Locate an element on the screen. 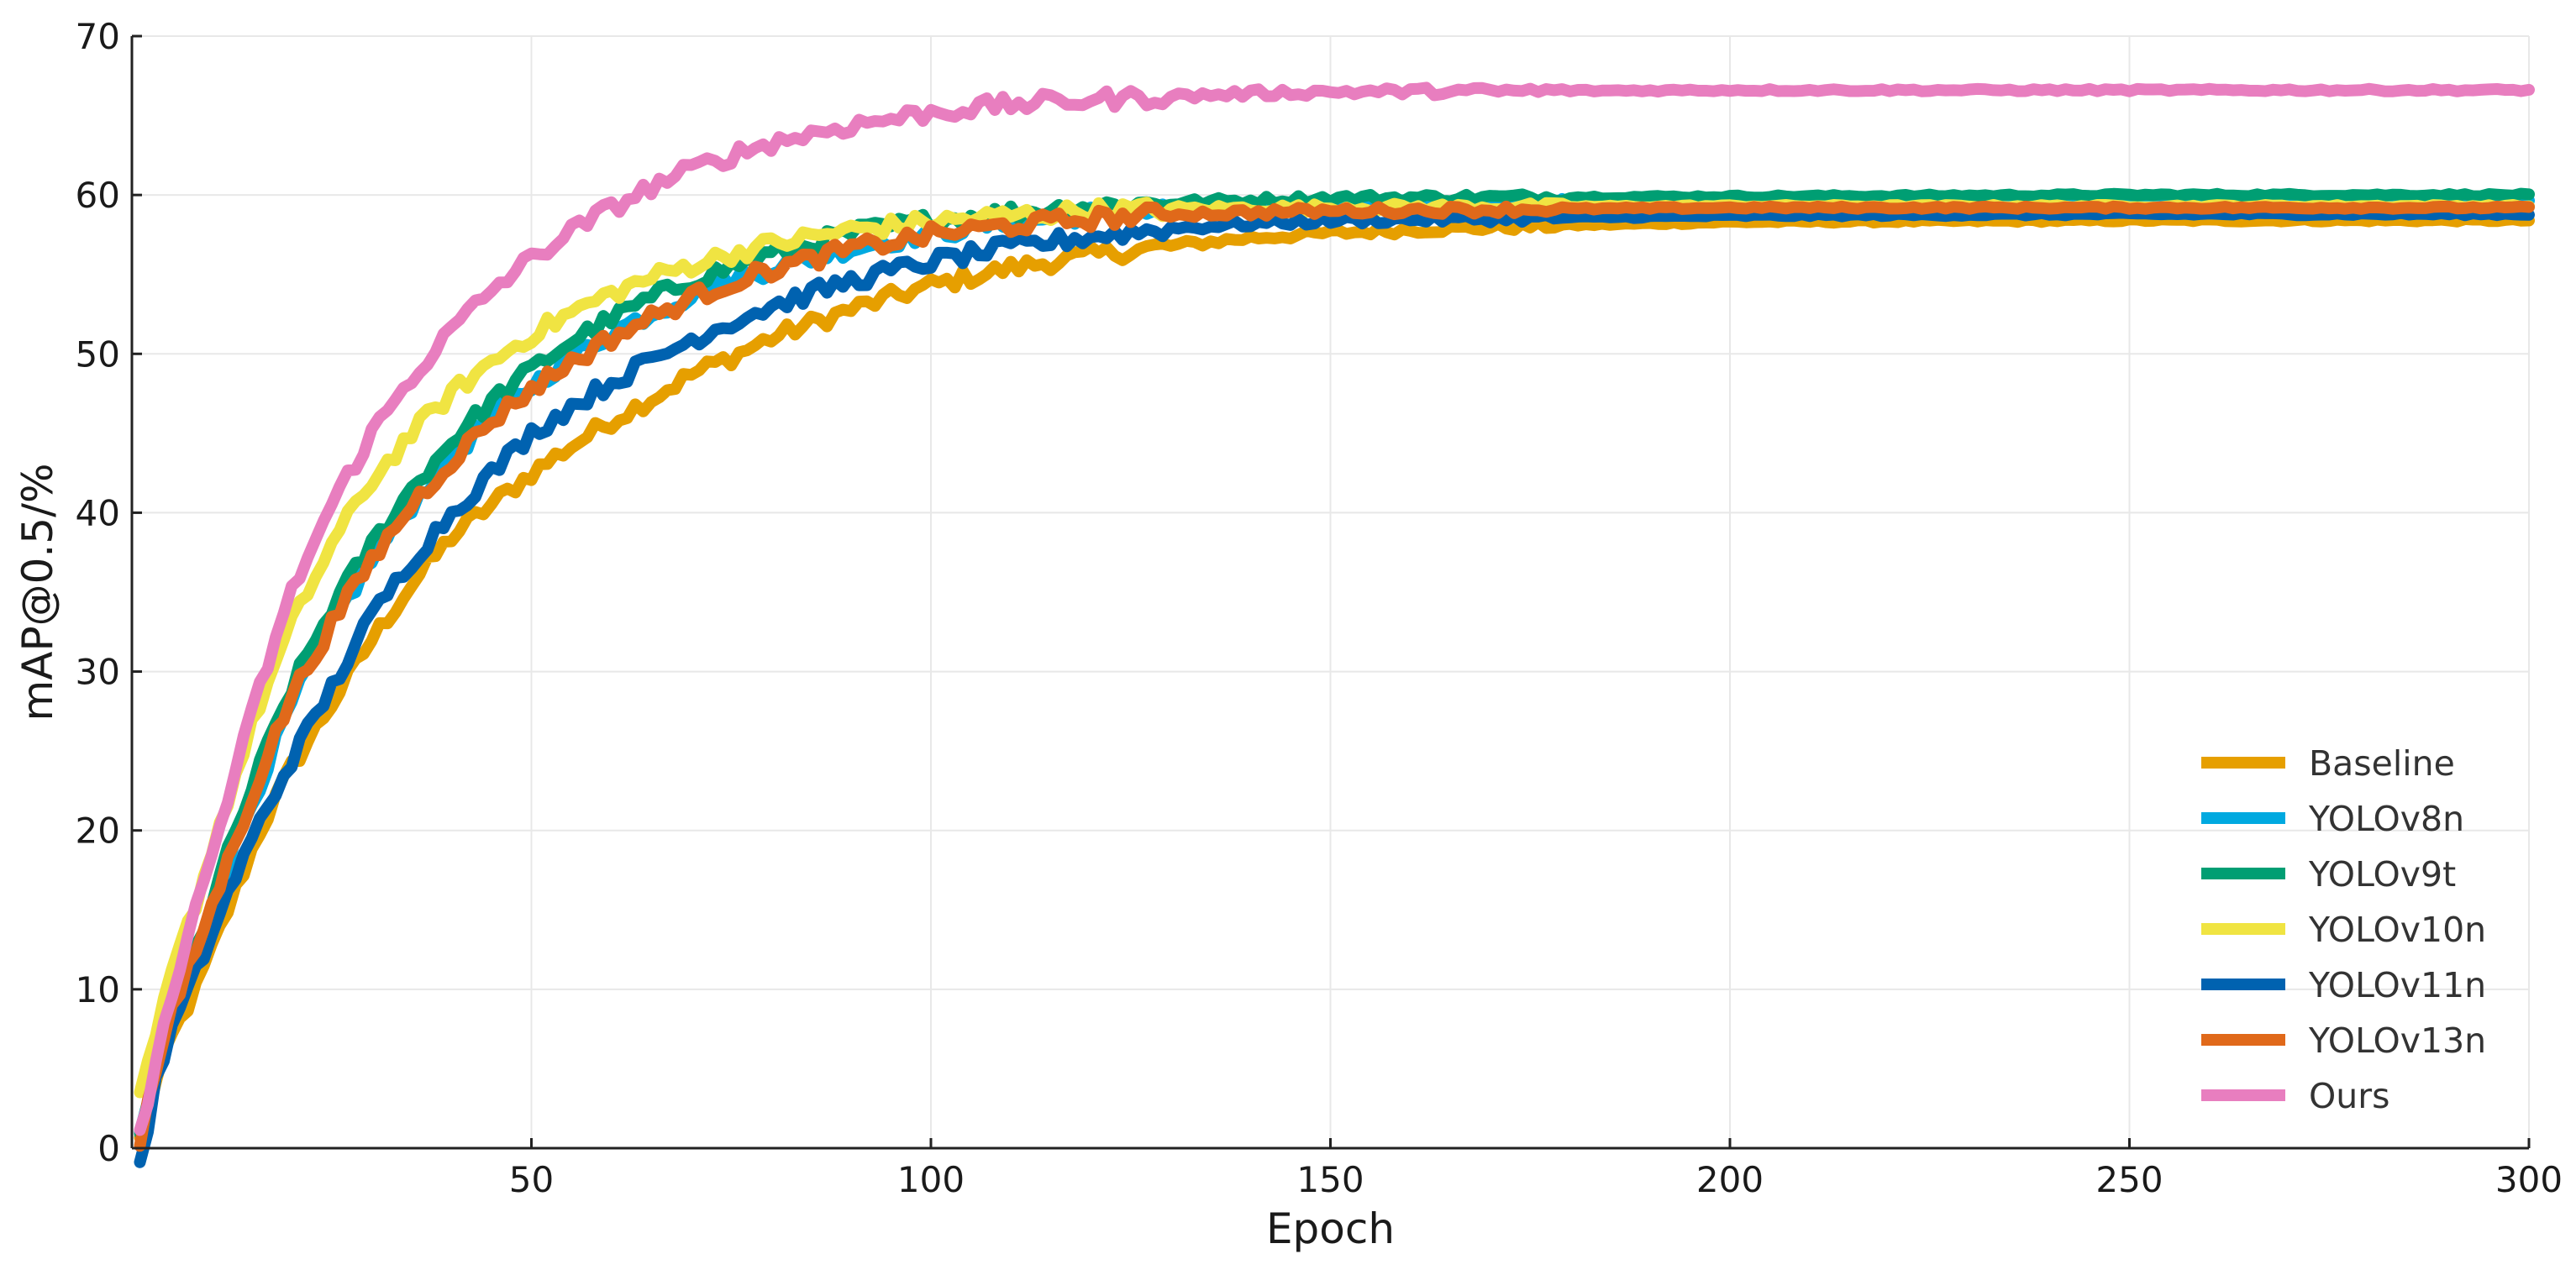 This screenshot has width=2576, height=1275. y-axis-ticks: 0 10 20 30 40 50 60 70 is located at coordinates (109, 593).